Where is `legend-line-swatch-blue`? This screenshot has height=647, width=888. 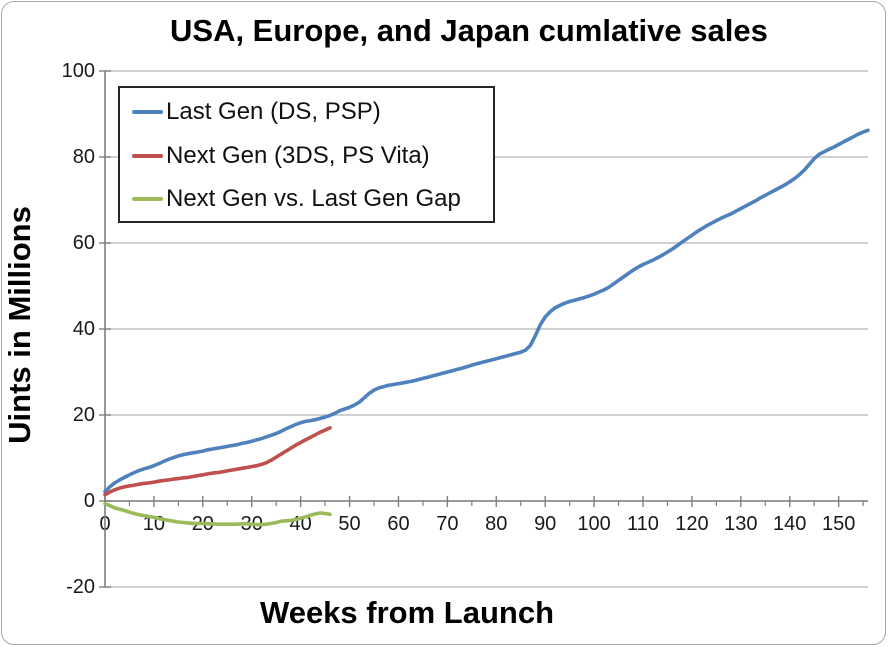 legend-line-swatch-blue is located at coordinates (147, 111).